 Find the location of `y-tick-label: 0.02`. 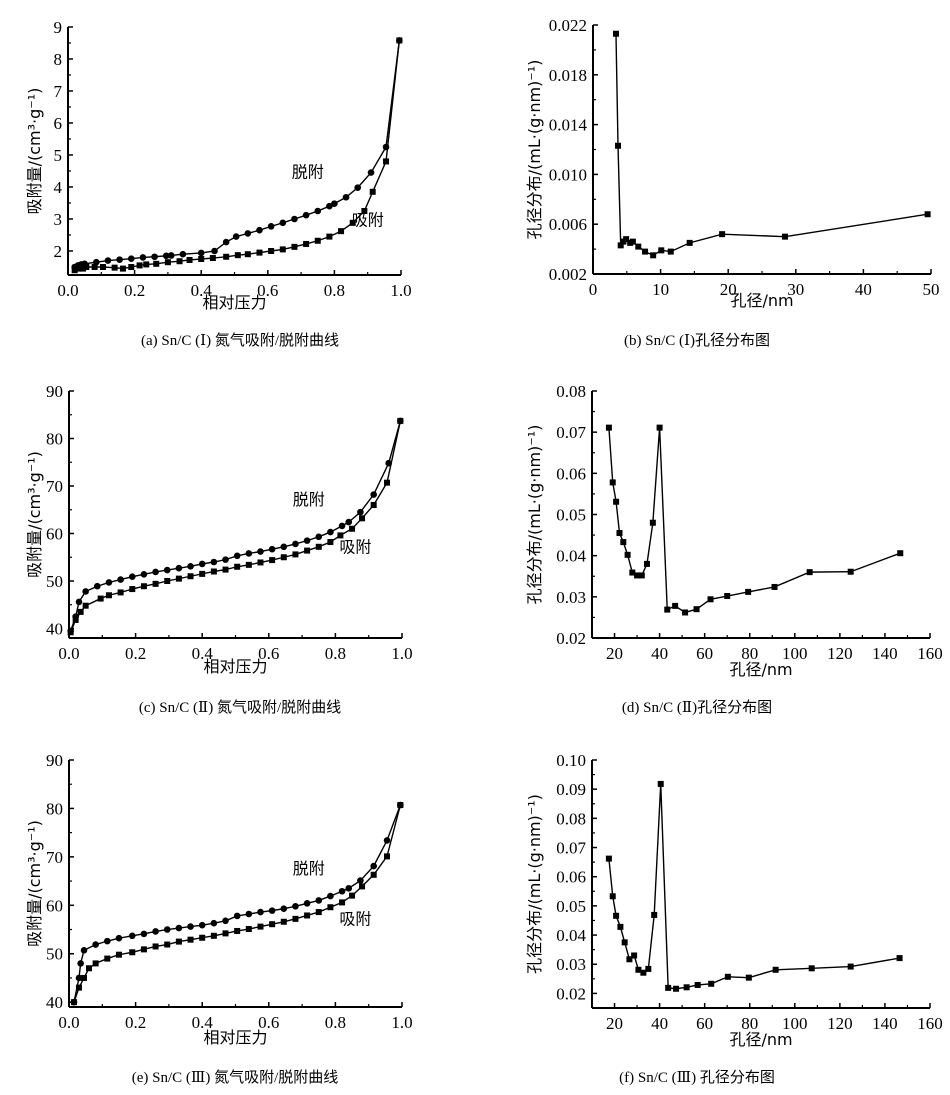

y-tick-label: 0.02 is located at coordinates (571, 993).